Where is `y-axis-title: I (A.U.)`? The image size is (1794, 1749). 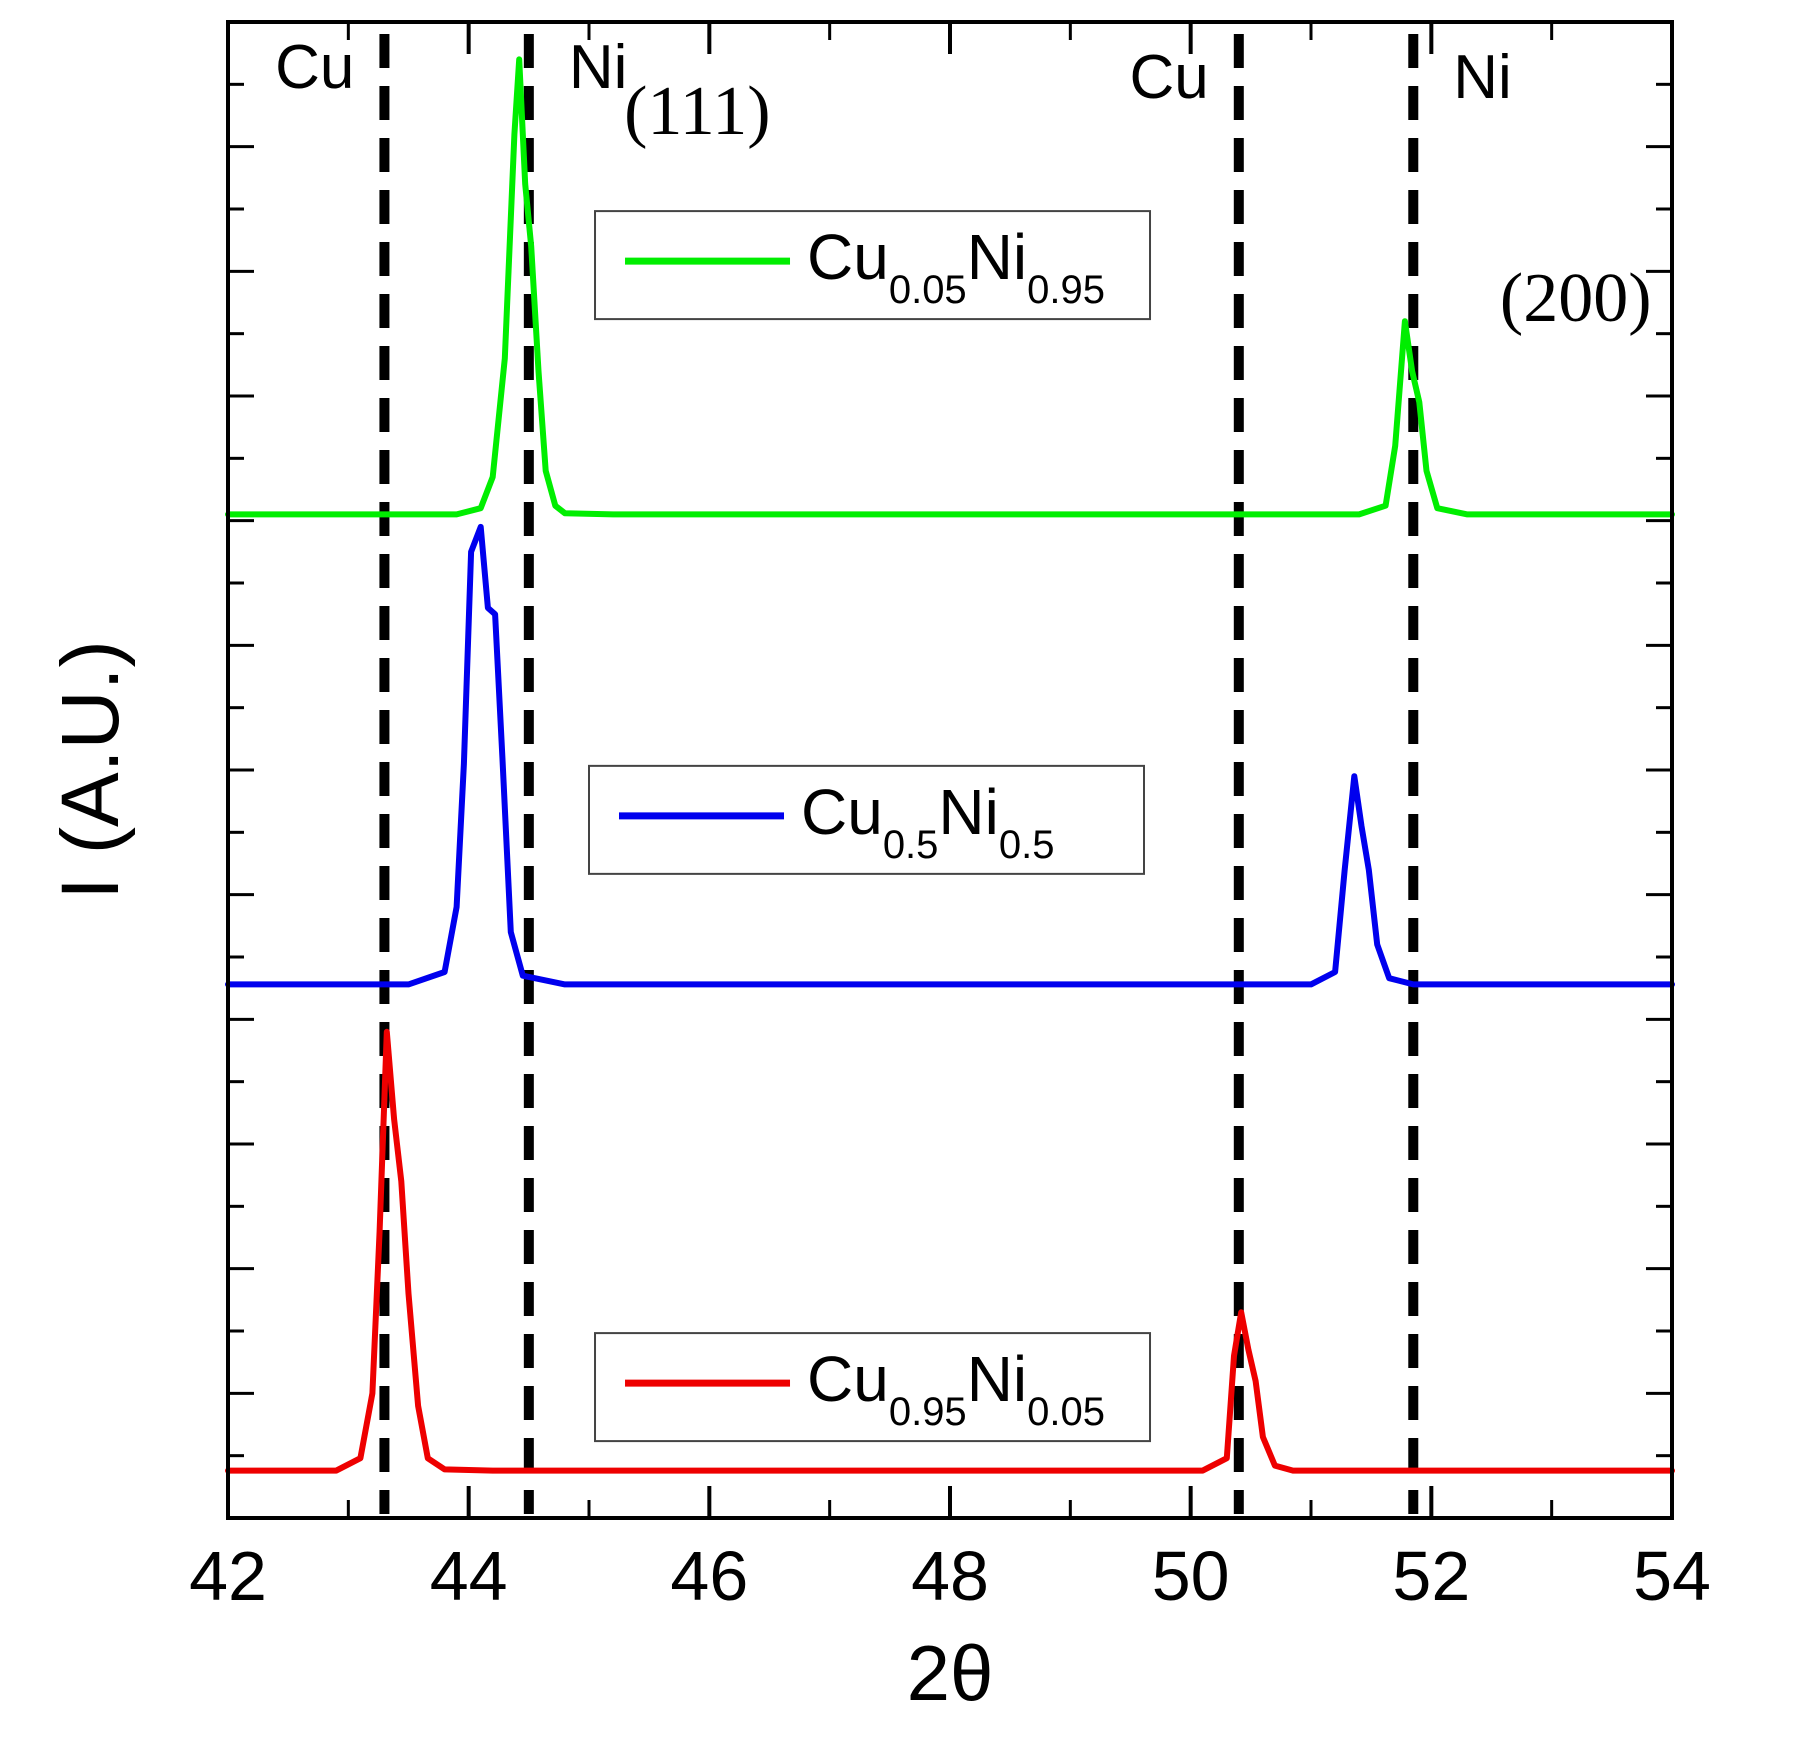 y-axis-title: I (A.U.) is located at coordinates (90, 770).